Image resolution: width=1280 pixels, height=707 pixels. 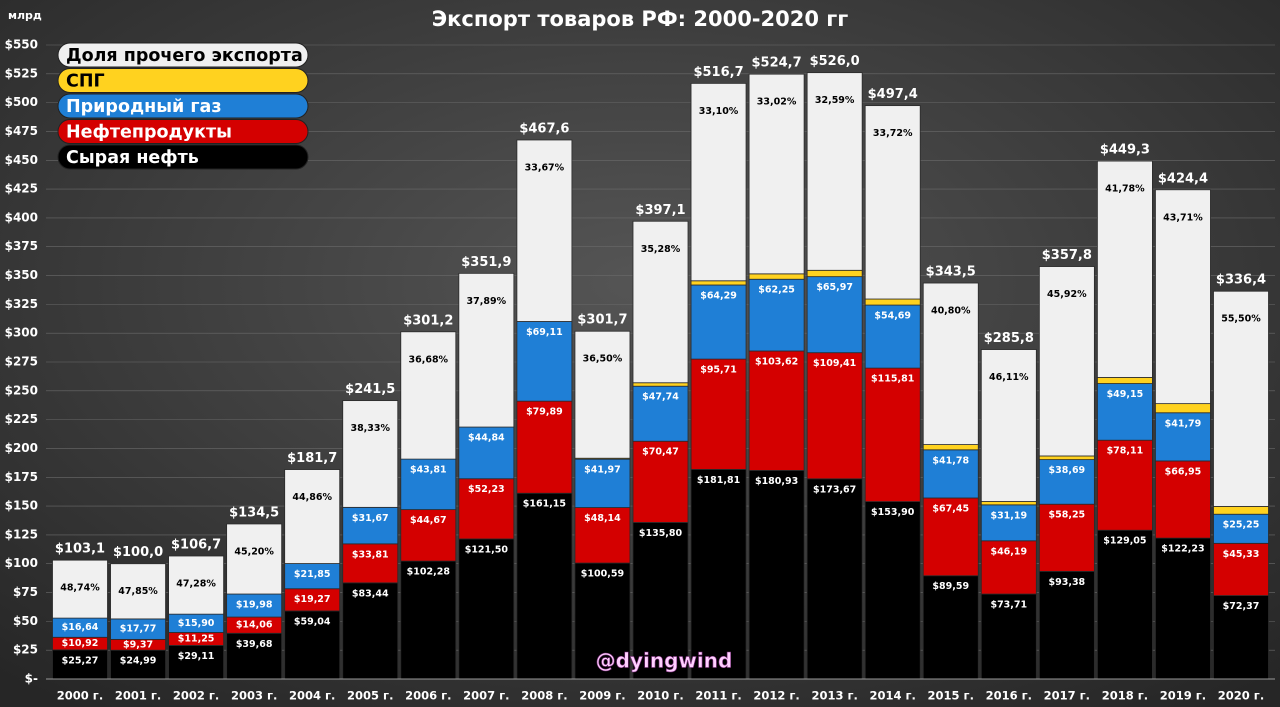 I want to click on y-tick-label: $400, so click(x=21, y=217).